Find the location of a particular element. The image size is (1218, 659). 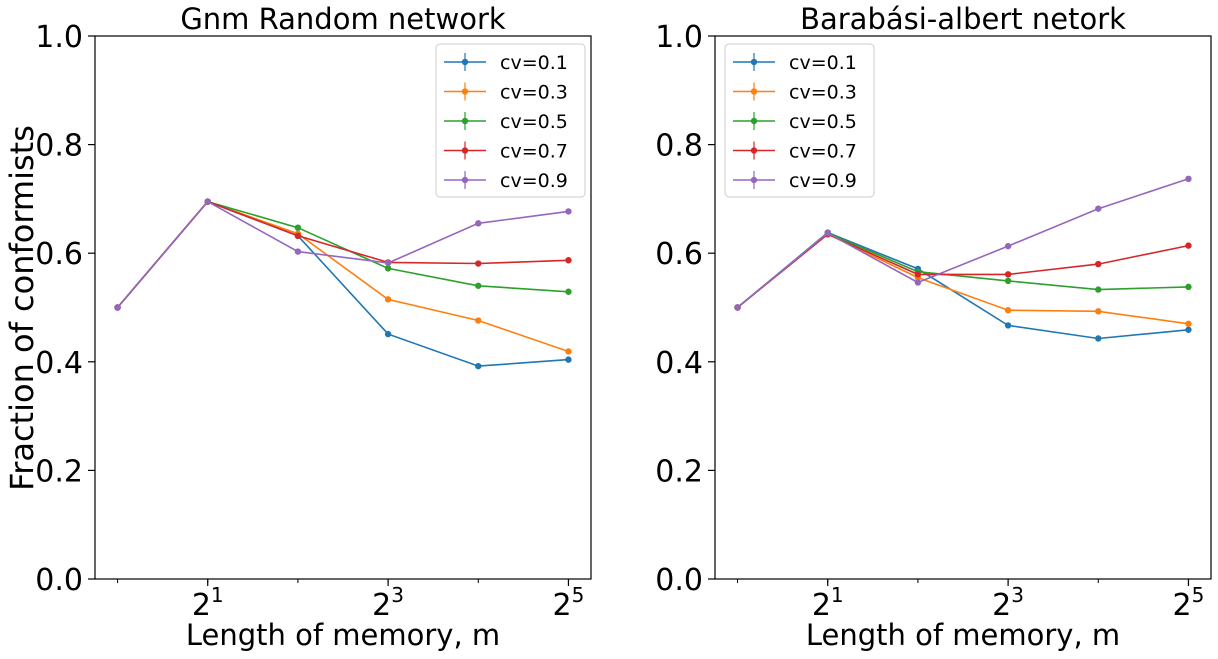

chart-title: Gnm Random network is located at coordinates (343, 19).